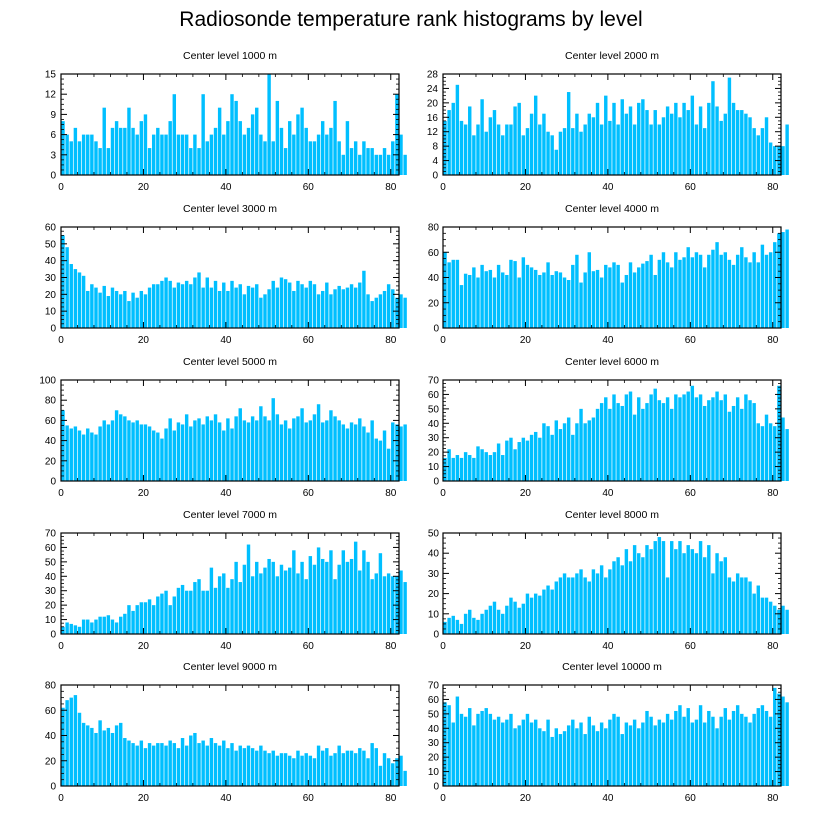  I want to click on x-tick-label: 60, so click(309, 646).